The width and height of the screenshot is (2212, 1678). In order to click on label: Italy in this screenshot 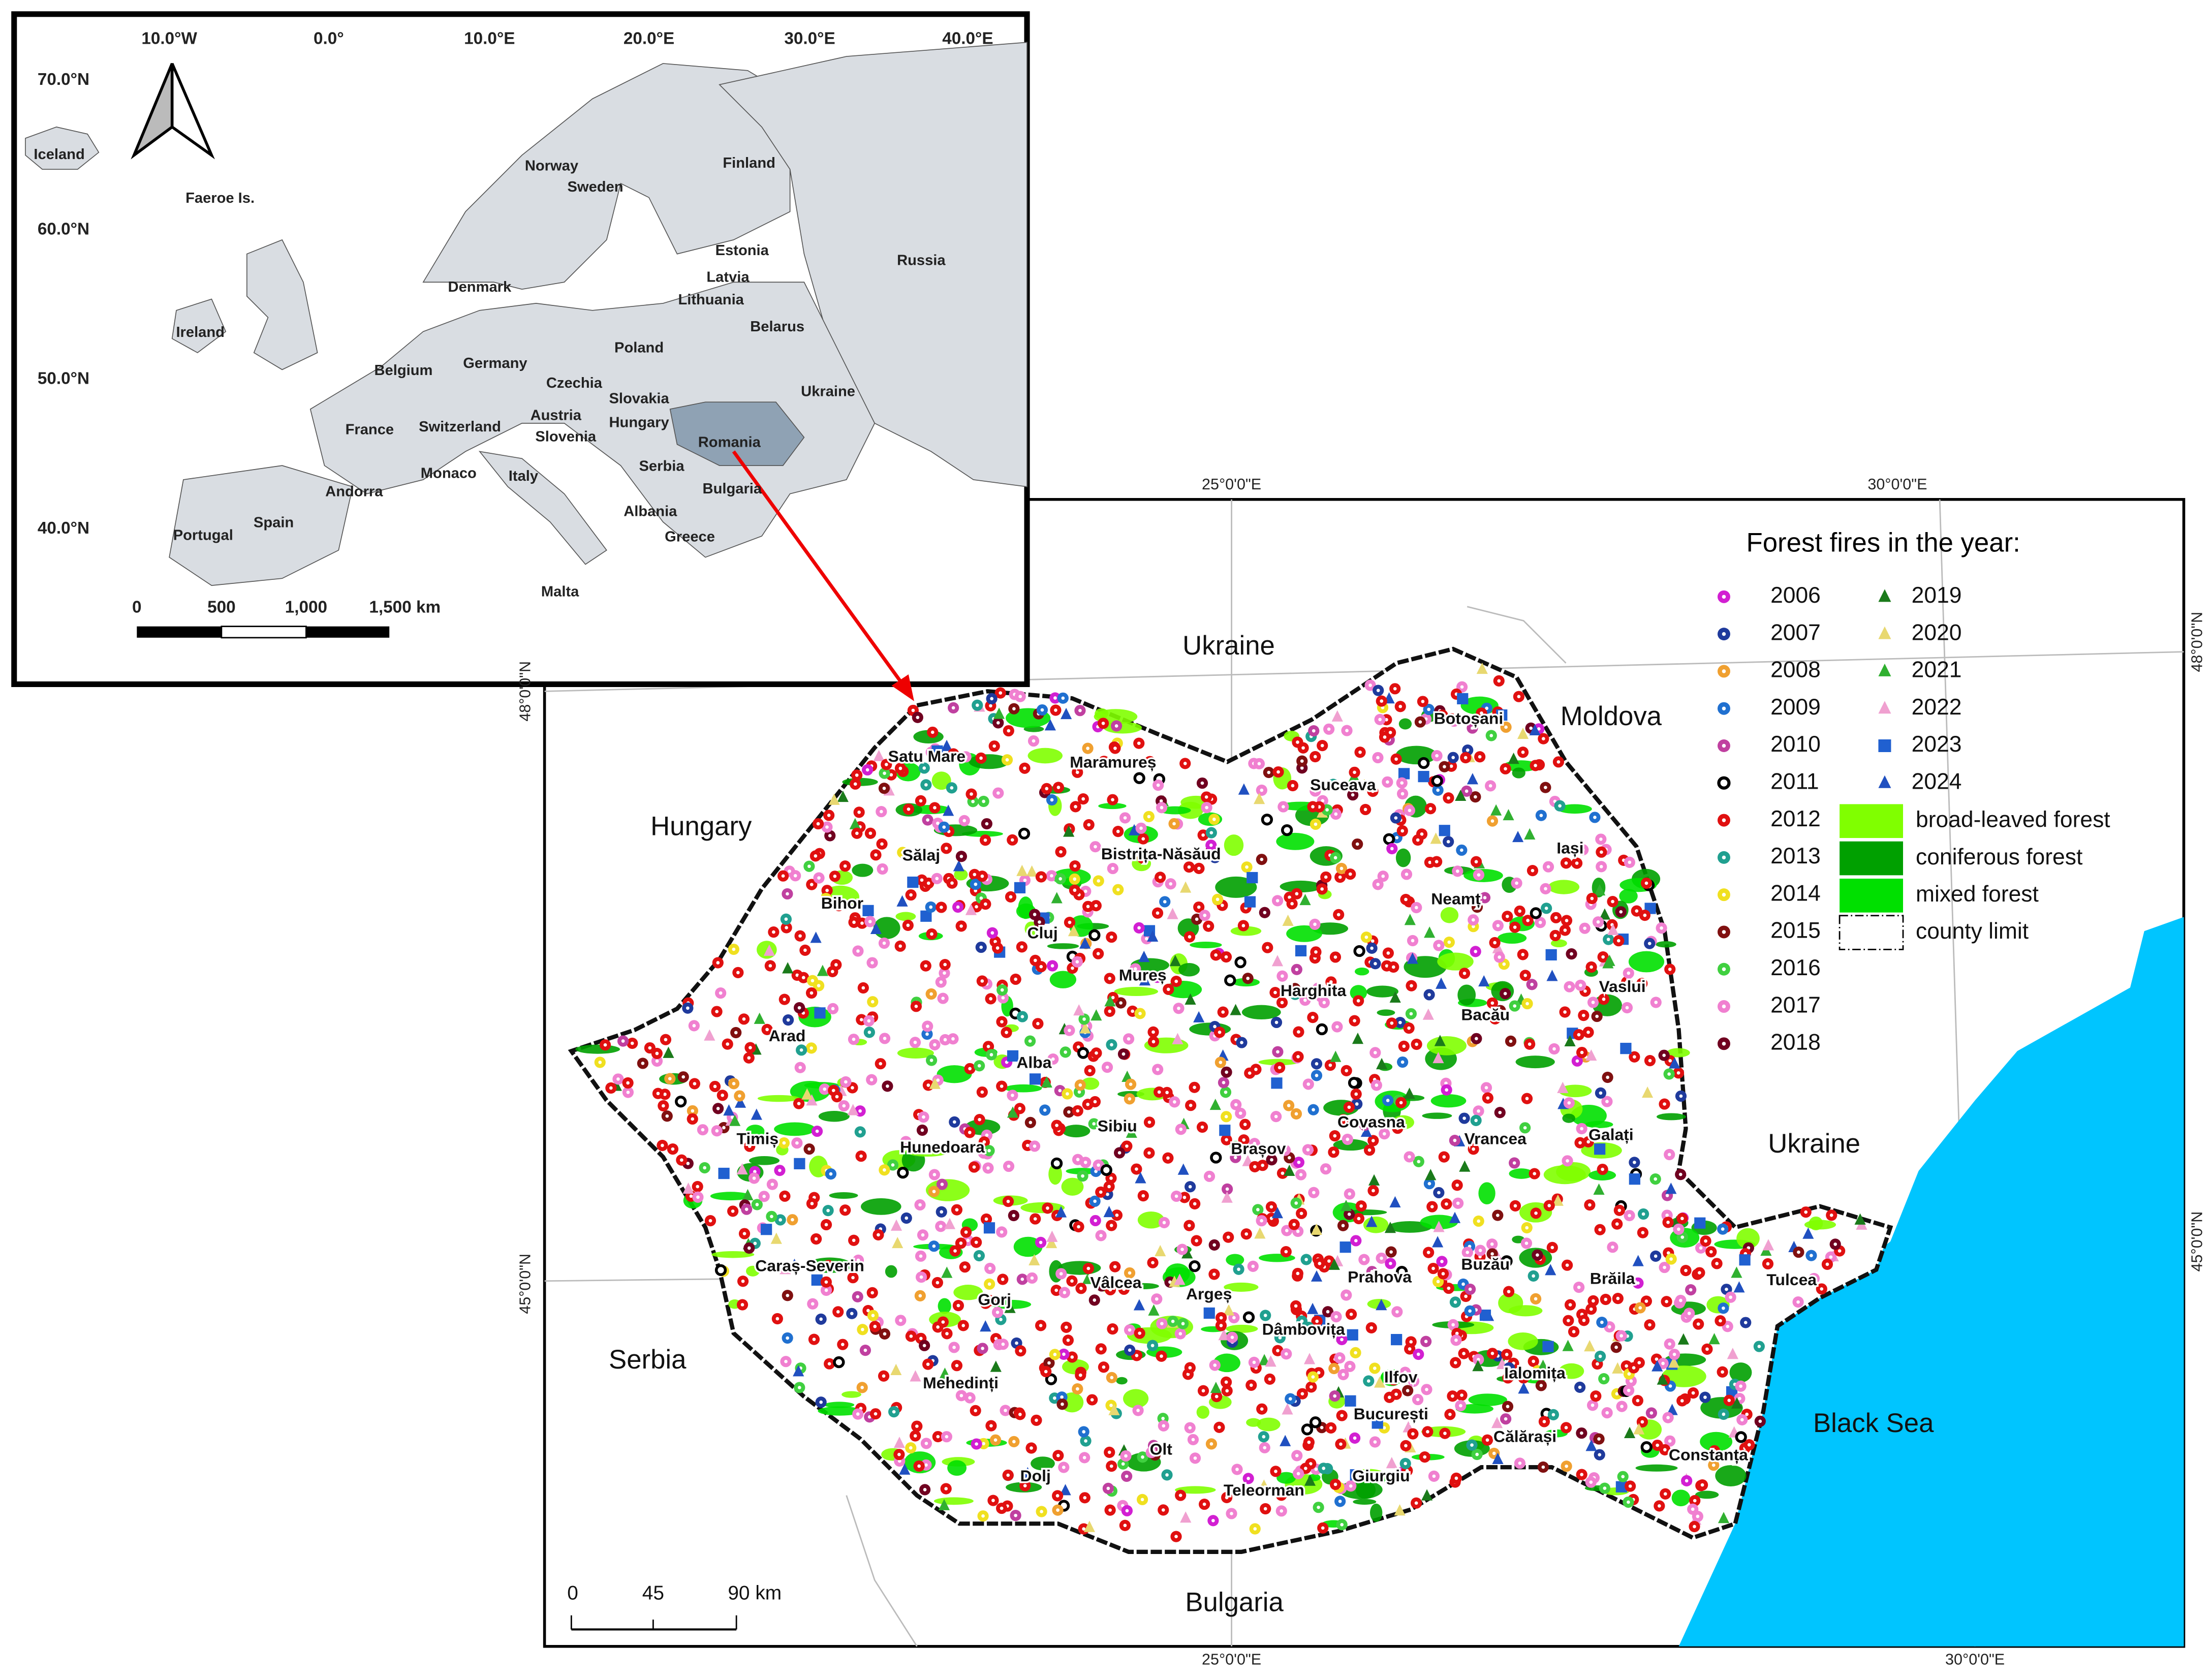, I will do `click(524, 476)`.